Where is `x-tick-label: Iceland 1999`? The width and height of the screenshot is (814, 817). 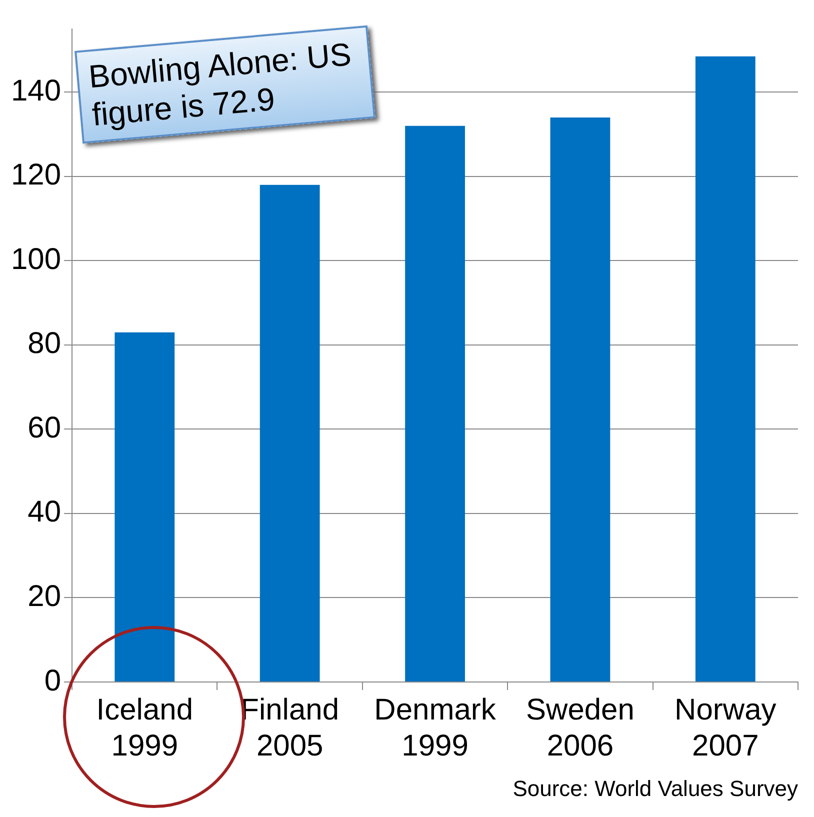 x-tick-label: Iceland 1999 is located at coordinates (145, 727).